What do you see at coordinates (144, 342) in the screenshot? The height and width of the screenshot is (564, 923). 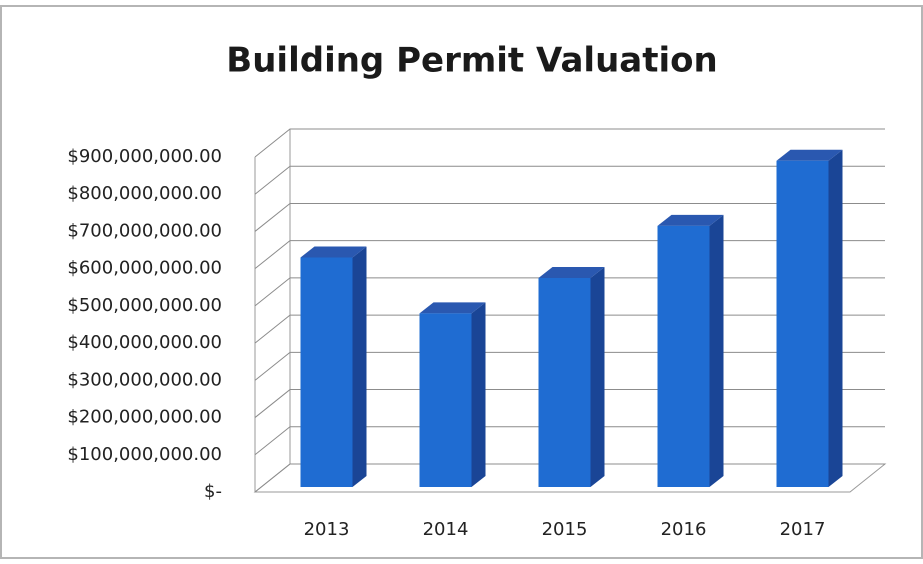 I see `y-tick-label: $400,000,000.00` at bounding box center [144, 342].